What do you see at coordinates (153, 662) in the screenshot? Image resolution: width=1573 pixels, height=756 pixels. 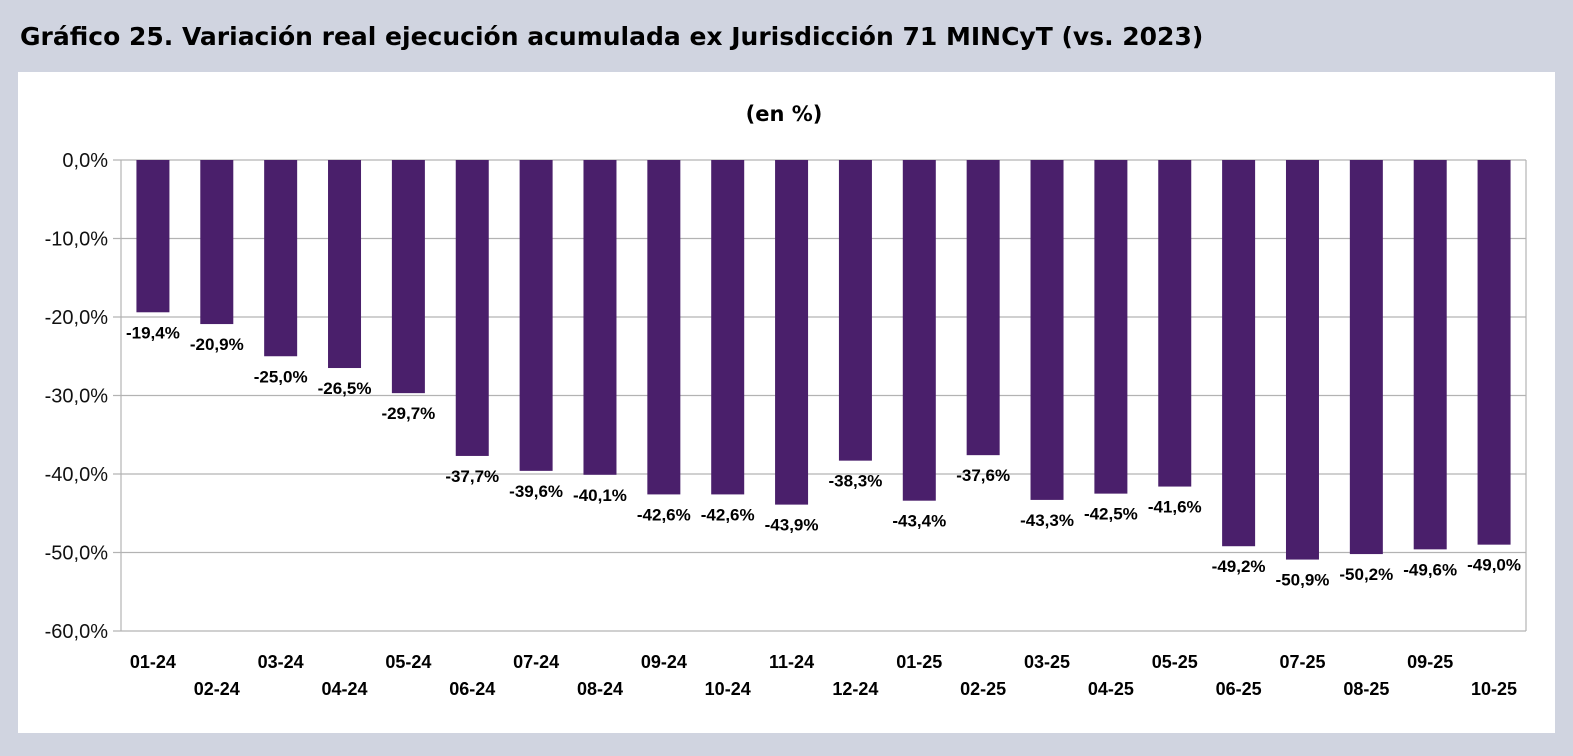 I see `x-tick-label-01-24: 01-24` at bounding box center [153, 662].